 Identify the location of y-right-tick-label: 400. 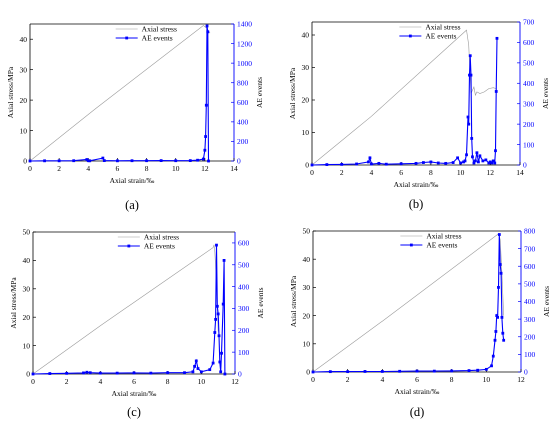
(243, 122).